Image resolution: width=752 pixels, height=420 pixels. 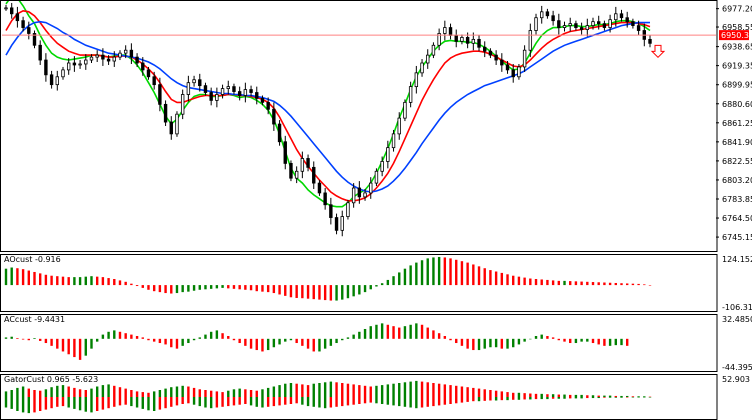 I want to click on price-tick-label: 6861.25, so click(x=737, y=123).